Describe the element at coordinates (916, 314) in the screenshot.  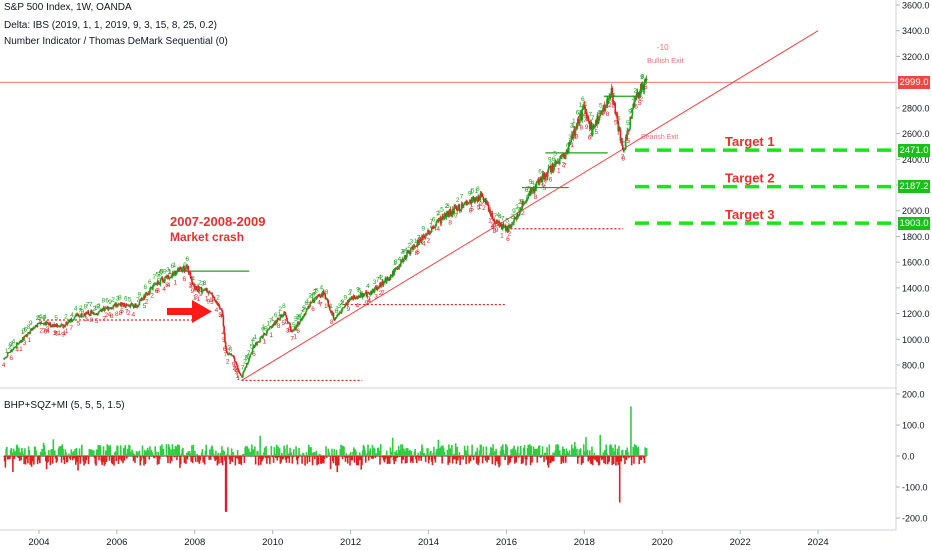
I see `y-tick-label: 1200.0` at that location.